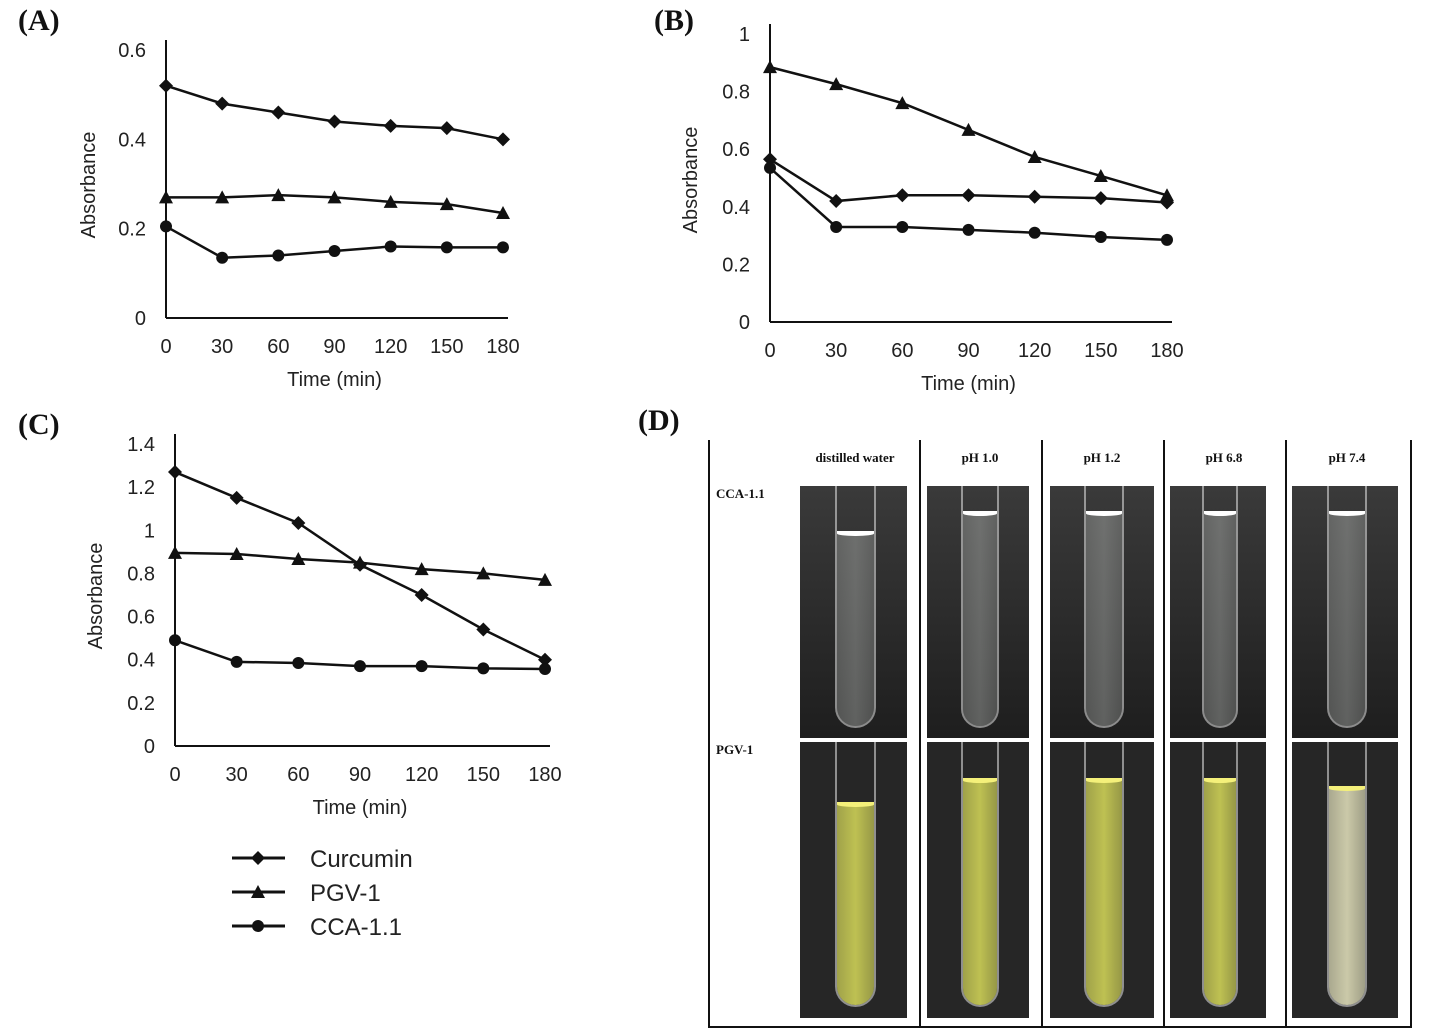  What do you see at coordinates (258, 926) in the screenshot?
I see `legend-marker-circle` at bounding box center [258, 926].